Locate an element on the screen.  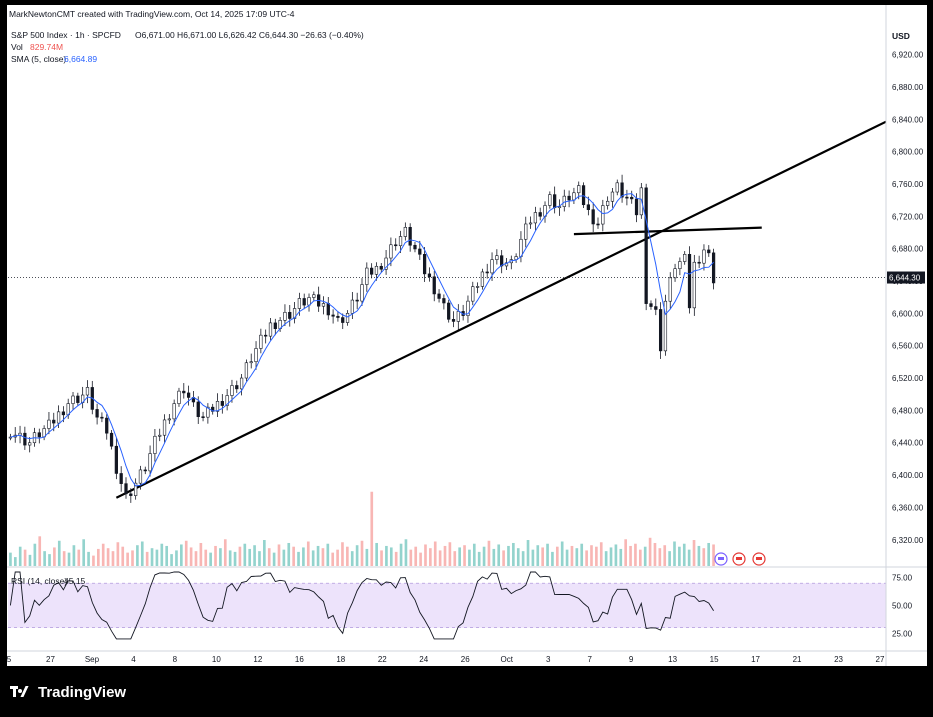
price-tick-label: 6,800.00 is located at coordinates (908, 152).